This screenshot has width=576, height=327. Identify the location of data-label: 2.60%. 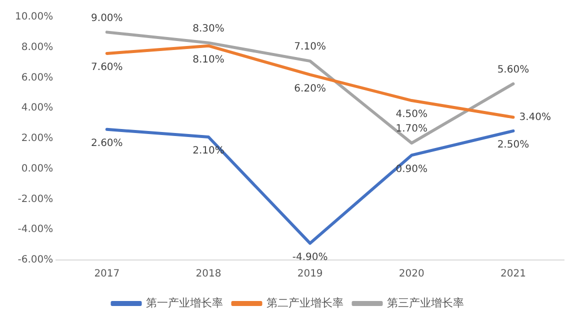
(107, 143).